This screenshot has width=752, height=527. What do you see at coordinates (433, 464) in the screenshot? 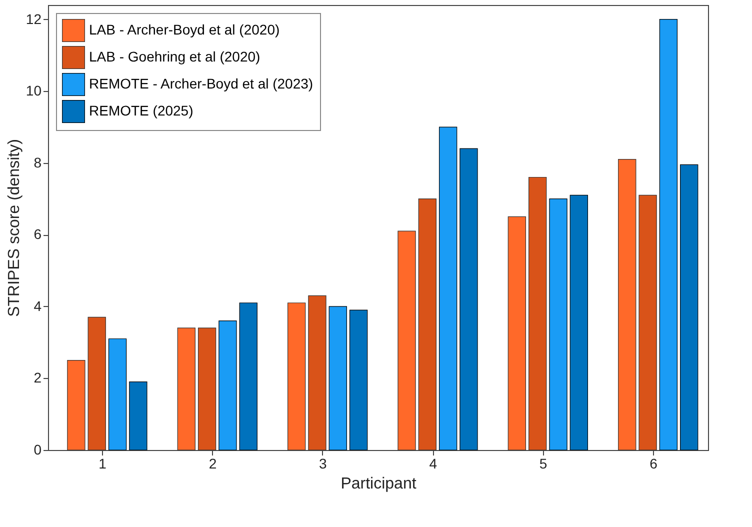
I see `x-tick-label: 4` at bounding box center [433, 464].